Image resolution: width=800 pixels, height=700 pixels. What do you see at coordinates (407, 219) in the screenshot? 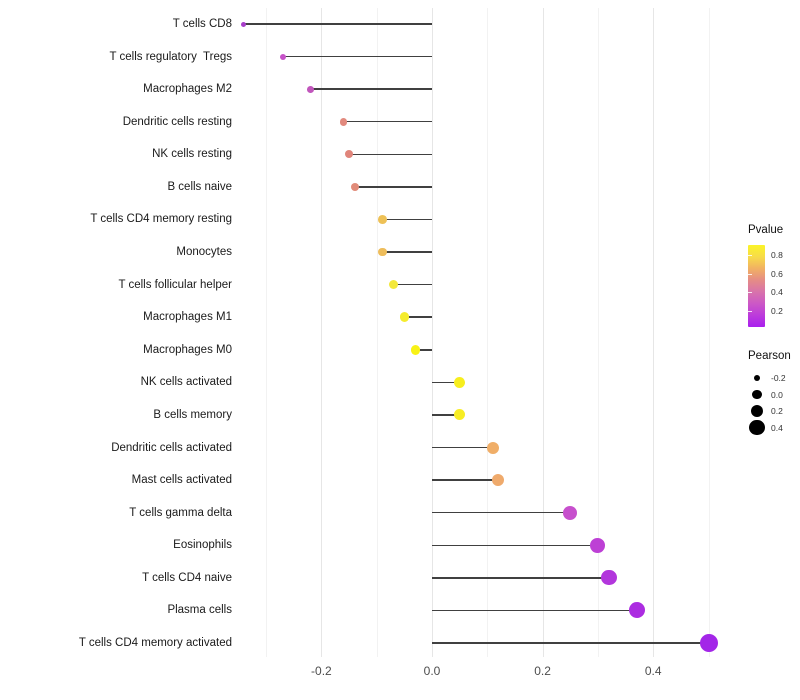
I see `lollipop-stick-t-cells-cd4-memory-resting` at bounding box center [407, 219].